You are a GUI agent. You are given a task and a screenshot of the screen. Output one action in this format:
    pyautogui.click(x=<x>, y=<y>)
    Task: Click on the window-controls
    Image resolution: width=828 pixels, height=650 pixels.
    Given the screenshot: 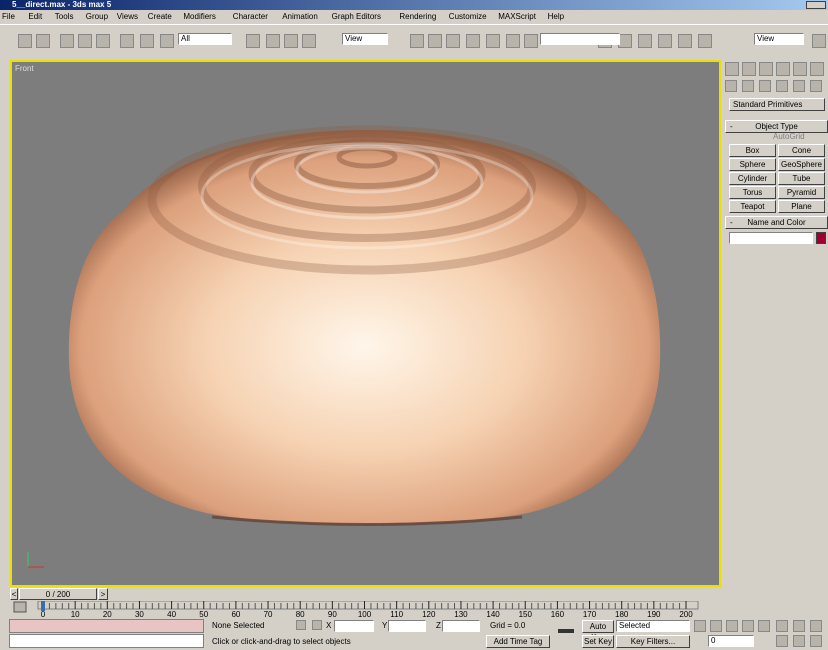 What is the action you would take?
    pyautogui.click(x=816, y=5)
    